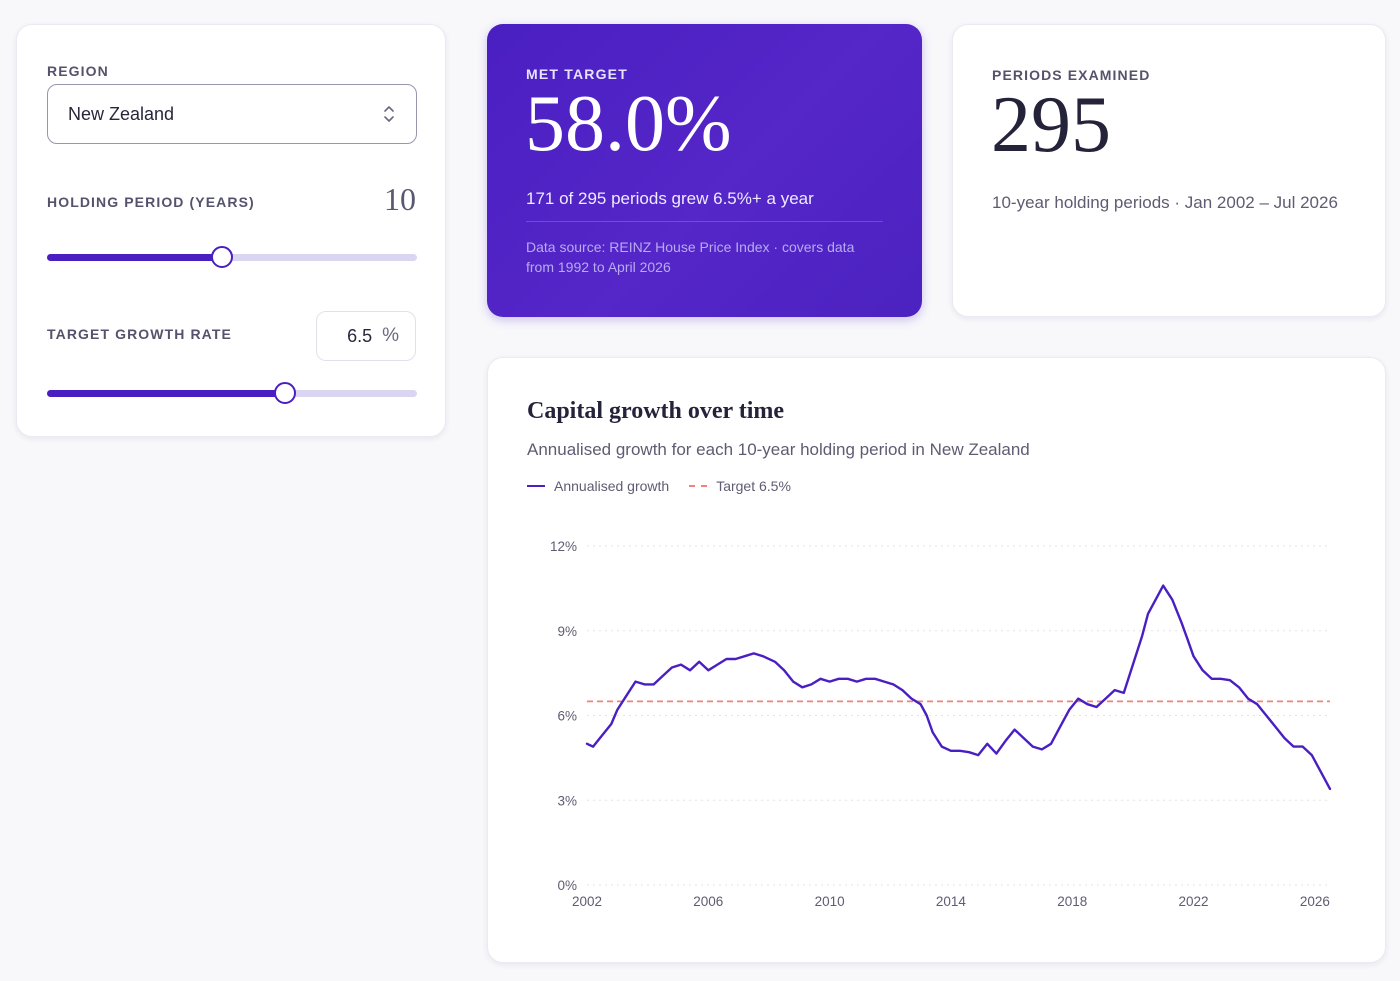  Describe the element at coordinates (389, 114) in the screenshot. I see `chevron-up-down-icon` at that location.